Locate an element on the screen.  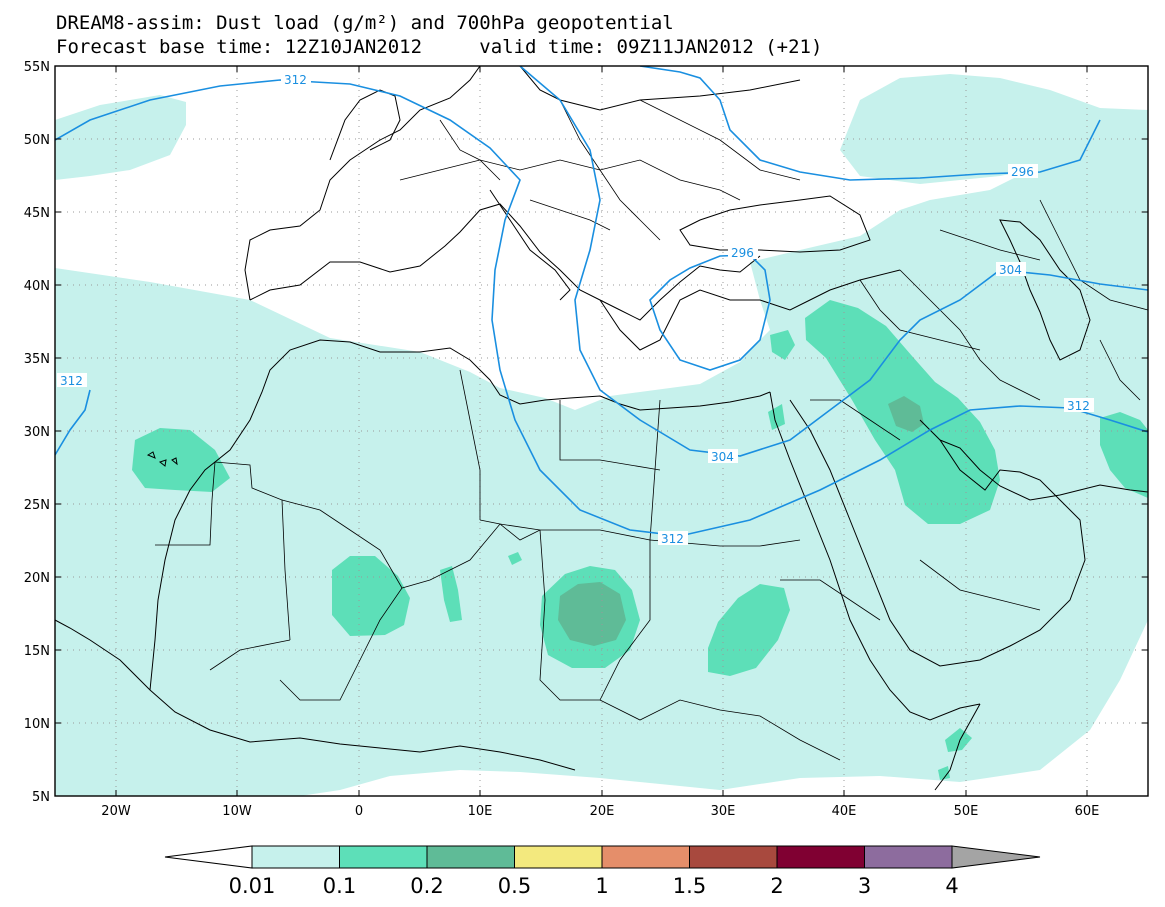
colorbar-label: 0.5 is located at coordinates (514, 886).